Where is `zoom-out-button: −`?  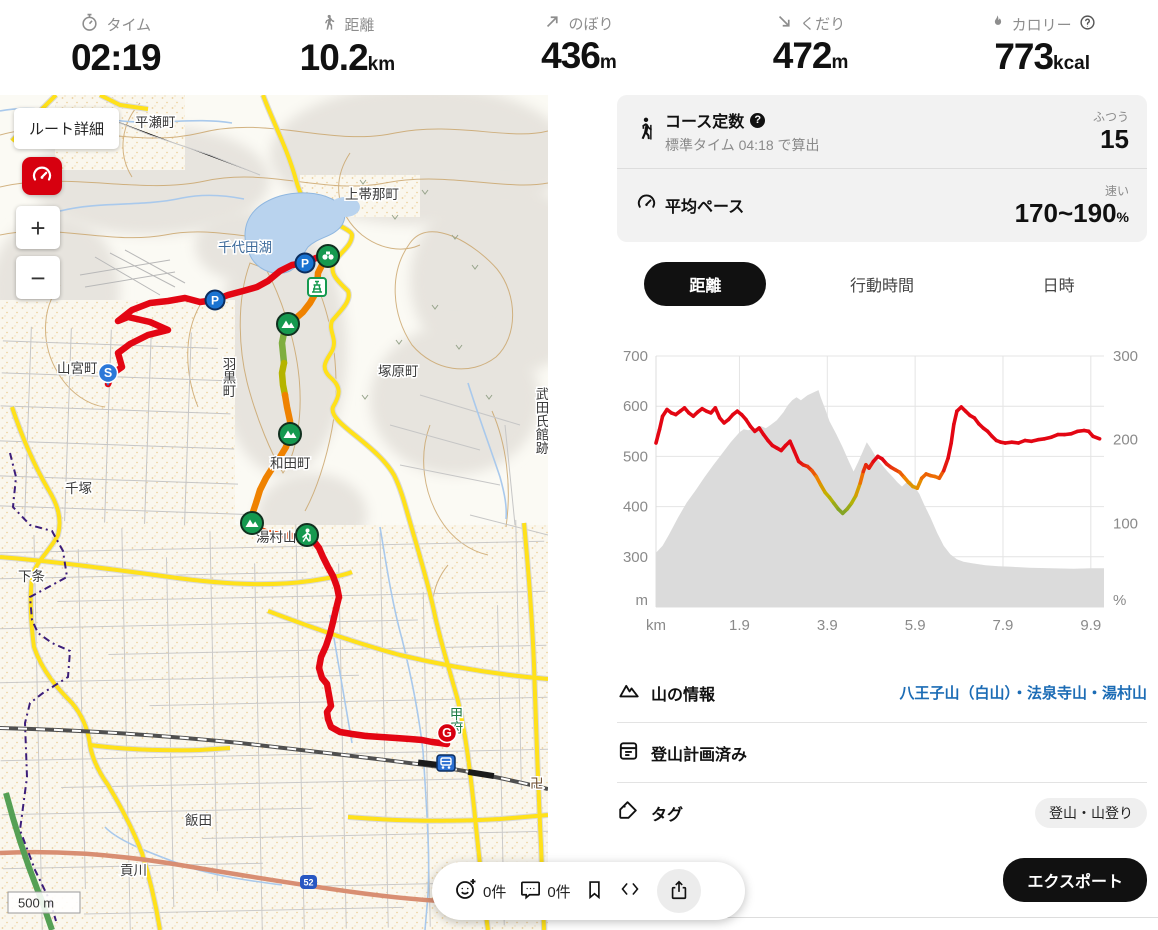 zoom-out-button: − is located at coordinates (38, 277).